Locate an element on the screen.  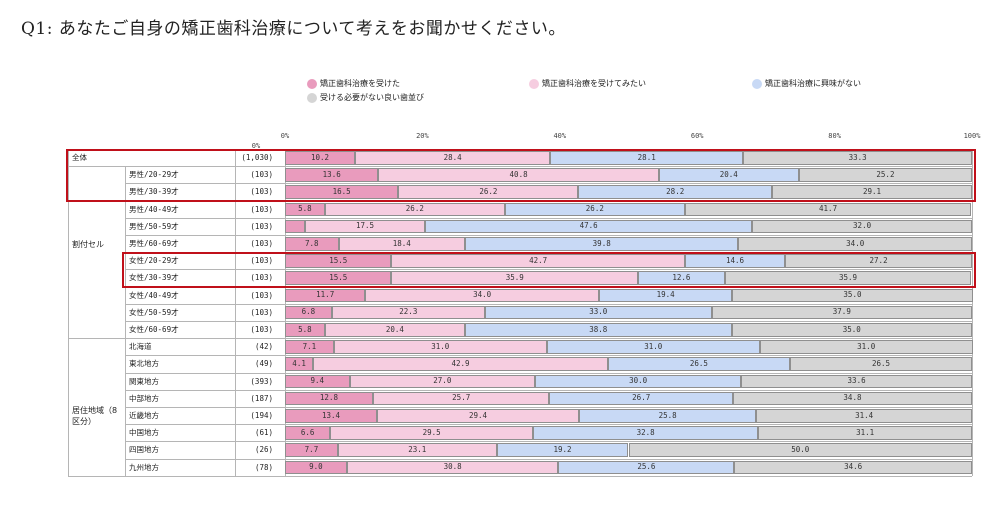
data-label: 31.0 is located at coordinates (653, 346).